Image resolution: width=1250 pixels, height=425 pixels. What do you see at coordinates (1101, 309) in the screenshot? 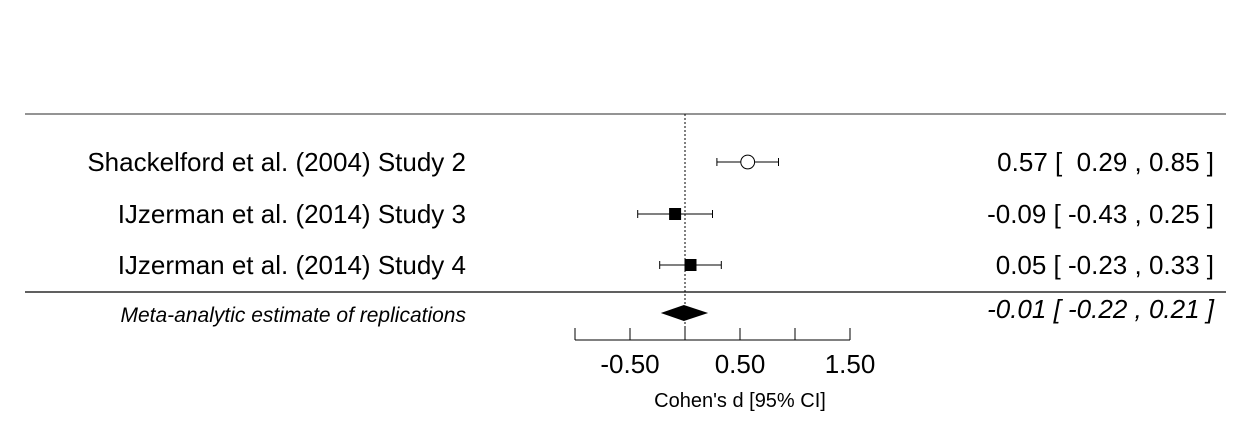
I see `summary-ci-text: -0.01 [ -0.22 , 0.21 ]` at bounding box center [1101, 309].